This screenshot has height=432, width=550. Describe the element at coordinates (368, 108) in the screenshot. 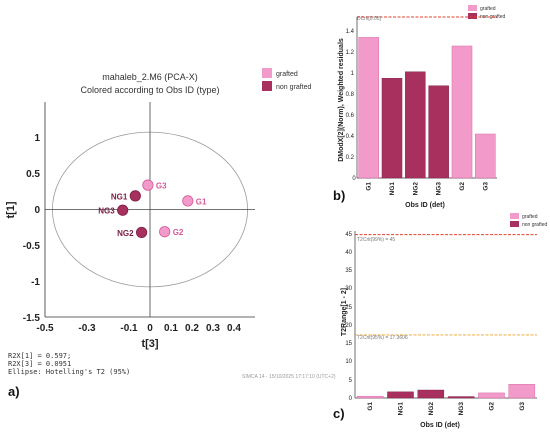

I see `bar-g1` at that location.